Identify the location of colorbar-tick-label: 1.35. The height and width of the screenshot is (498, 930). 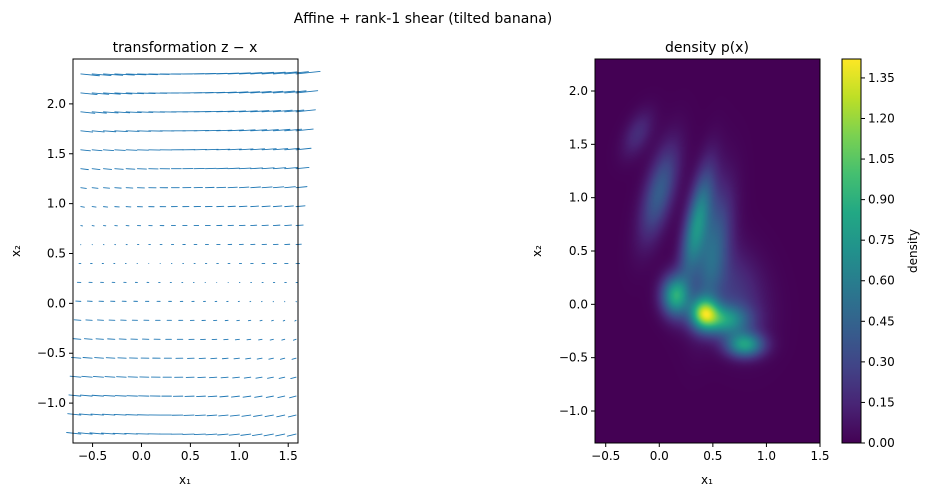
(881, 78).